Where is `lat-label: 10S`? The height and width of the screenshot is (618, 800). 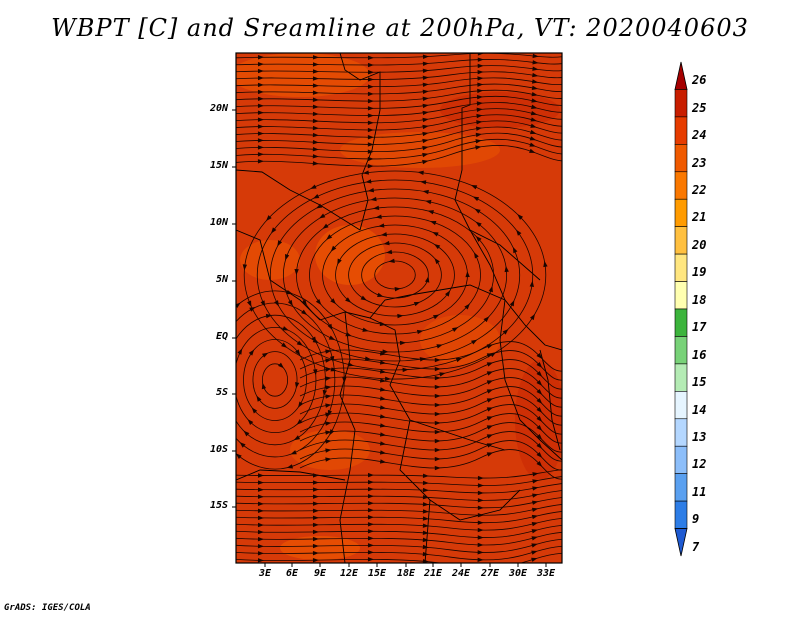 lat-label: 10S is located at coordinates (218, 449).